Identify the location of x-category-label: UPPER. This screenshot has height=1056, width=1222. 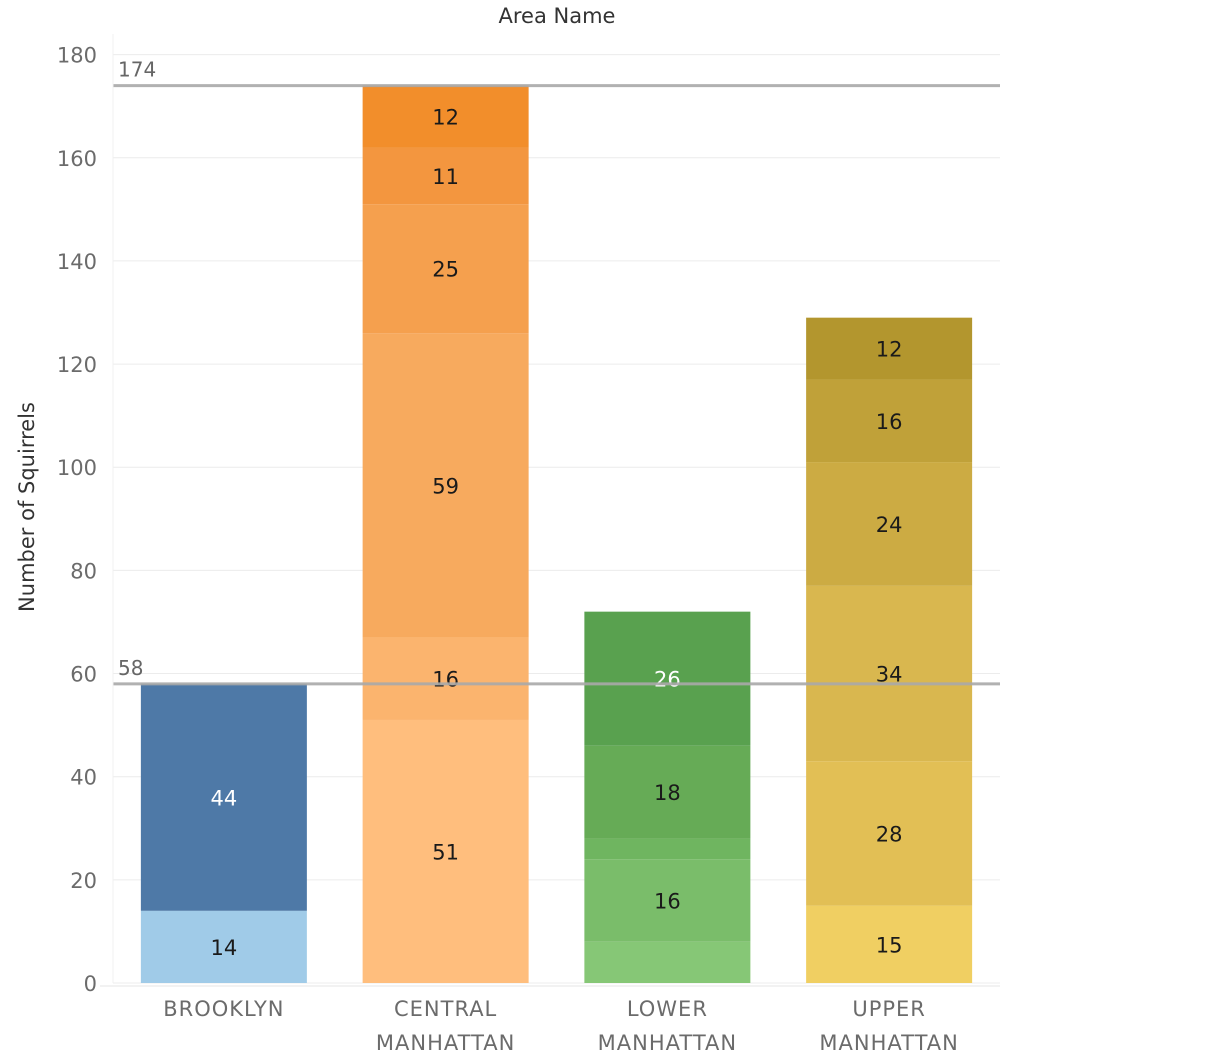
(889, 1009).